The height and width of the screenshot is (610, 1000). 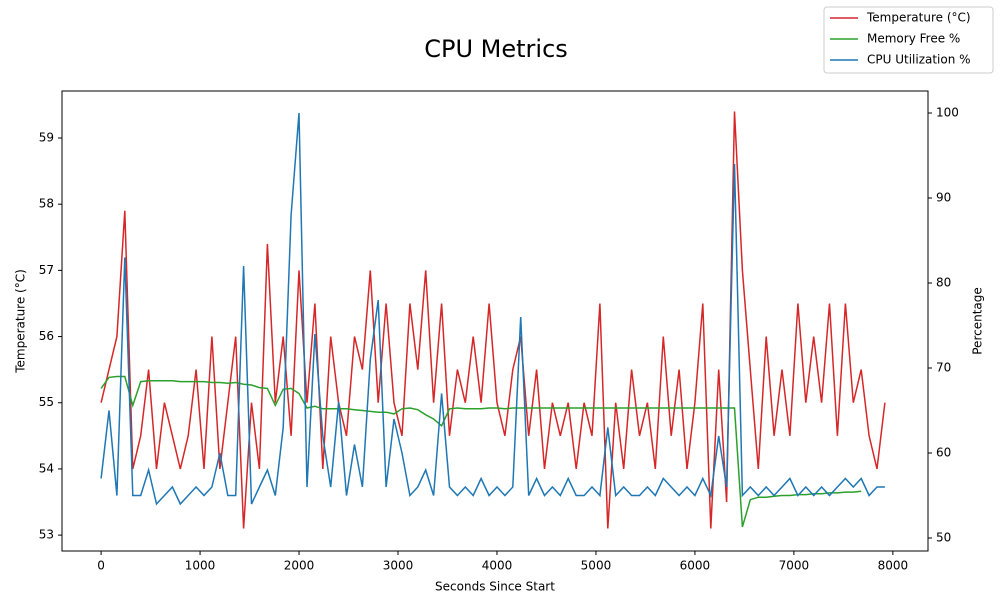 I want to click on x-tick-label: 7000, so click(x=794, y=566).